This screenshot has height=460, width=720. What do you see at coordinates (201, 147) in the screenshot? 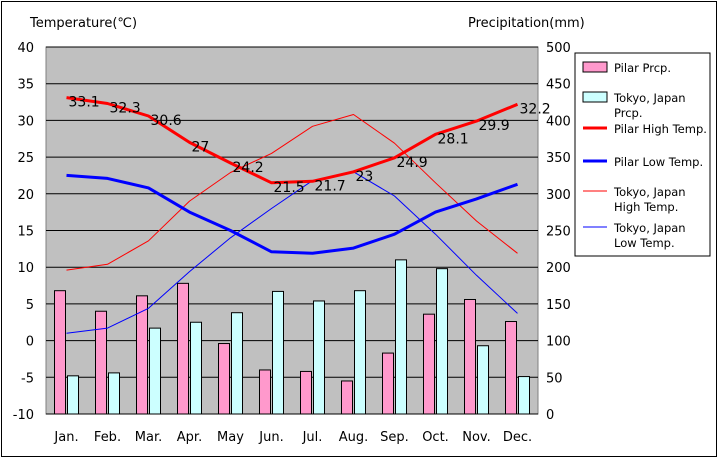
I see `data-label: 27` at bounding box center [201, 147].